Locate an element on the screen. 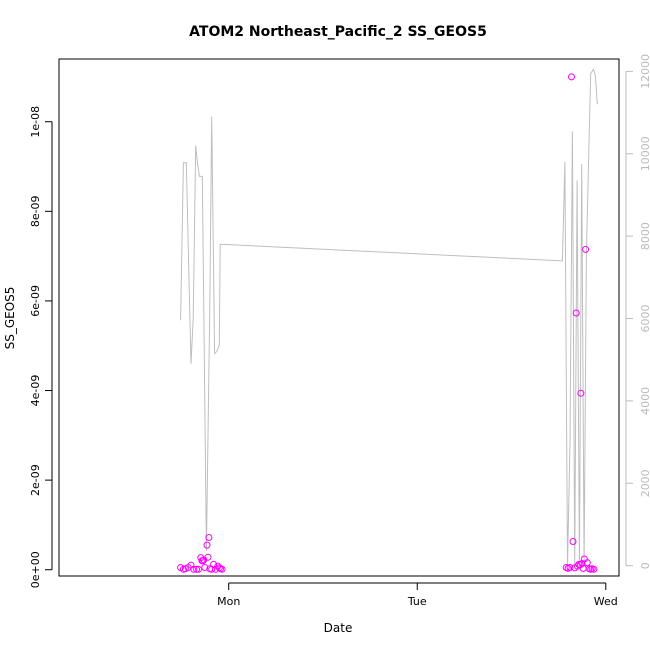 Image resolution: width=650 pixels, height=650 pixels. x-axis: Mon Tue Wed is located at coordinates (417, 595).